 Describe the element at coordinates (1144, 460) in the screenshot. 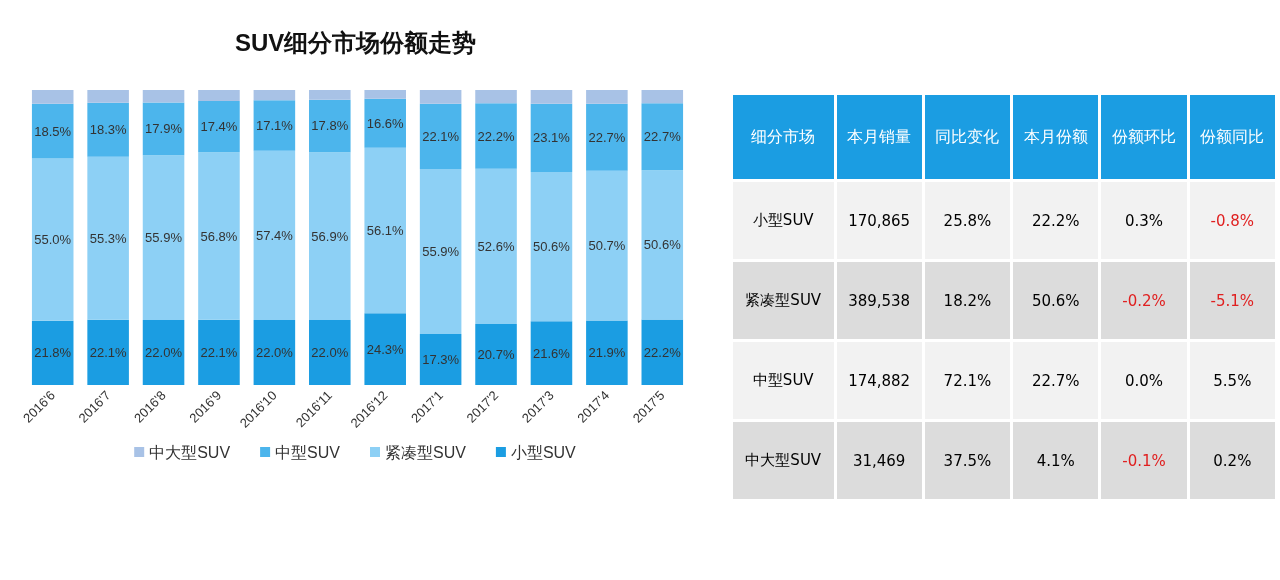

I see `data-label: -0.1%` at that location.